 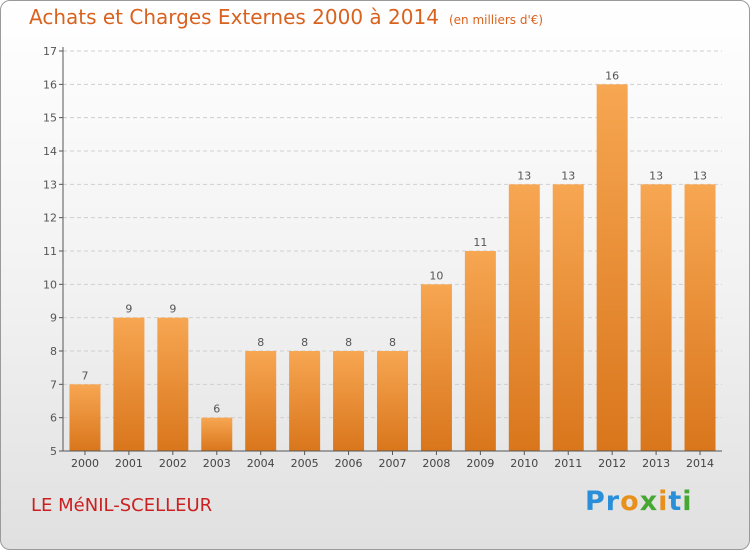 What do you see at coordinates (172, 309) in the screenshot?
I see `value-label-2002: 9` at bounding box center [172, 309].